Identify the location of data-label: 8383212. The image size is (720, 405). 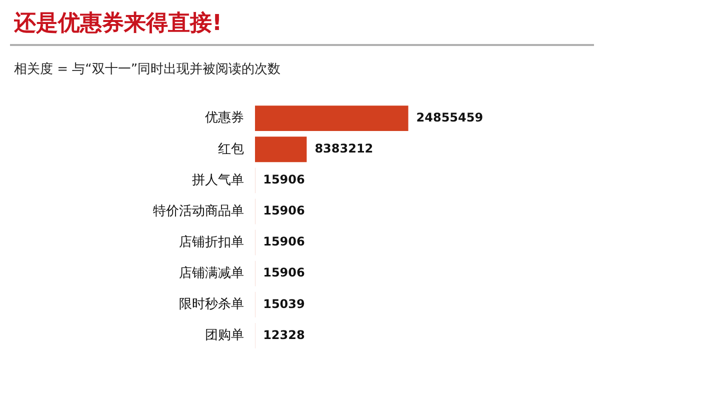
(344, 149).